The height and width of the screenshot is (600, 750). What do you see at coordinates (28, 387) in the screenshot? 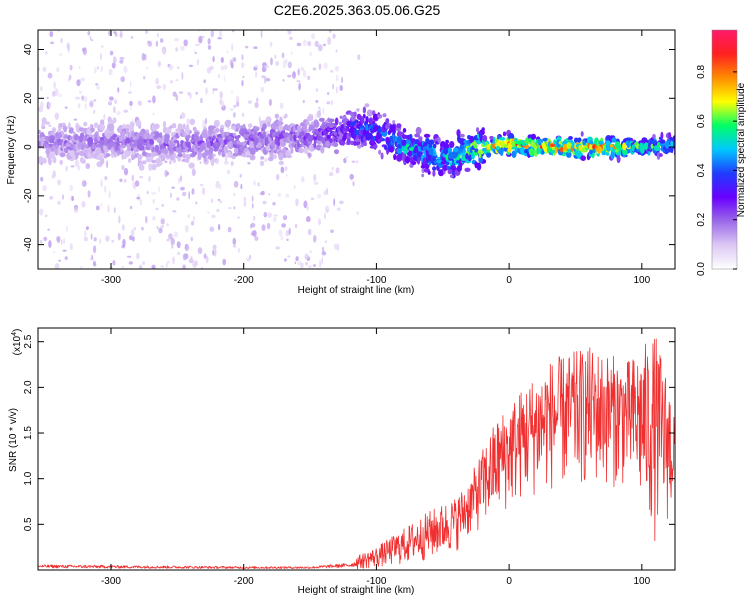
I see `svg-text: 2.0` at bounding box center [28, 387].